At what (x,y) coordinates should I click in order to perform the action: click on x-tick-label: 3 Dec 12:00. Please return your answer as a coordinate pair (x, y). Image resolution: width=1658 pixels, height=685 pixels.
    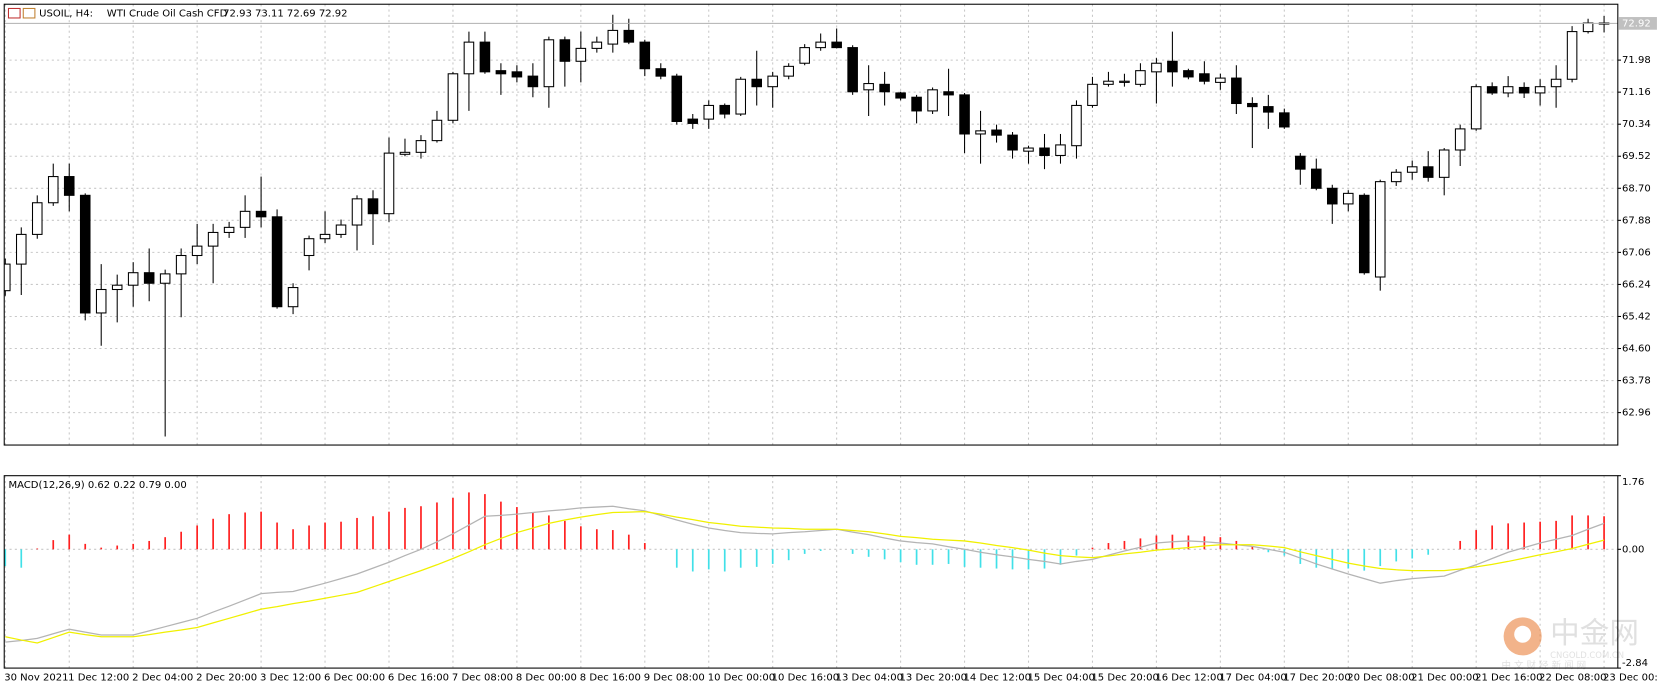
    Looking at the image, I should click on (290, 678).